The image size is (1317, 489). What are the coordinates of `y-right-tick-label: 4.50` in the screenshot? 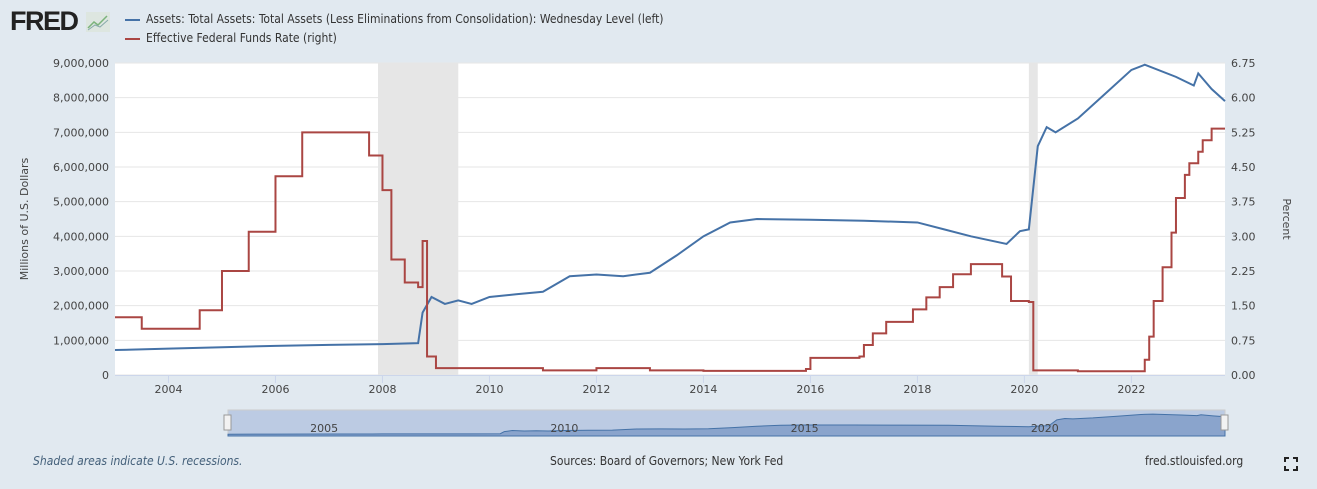 It's located at (1243, 167).